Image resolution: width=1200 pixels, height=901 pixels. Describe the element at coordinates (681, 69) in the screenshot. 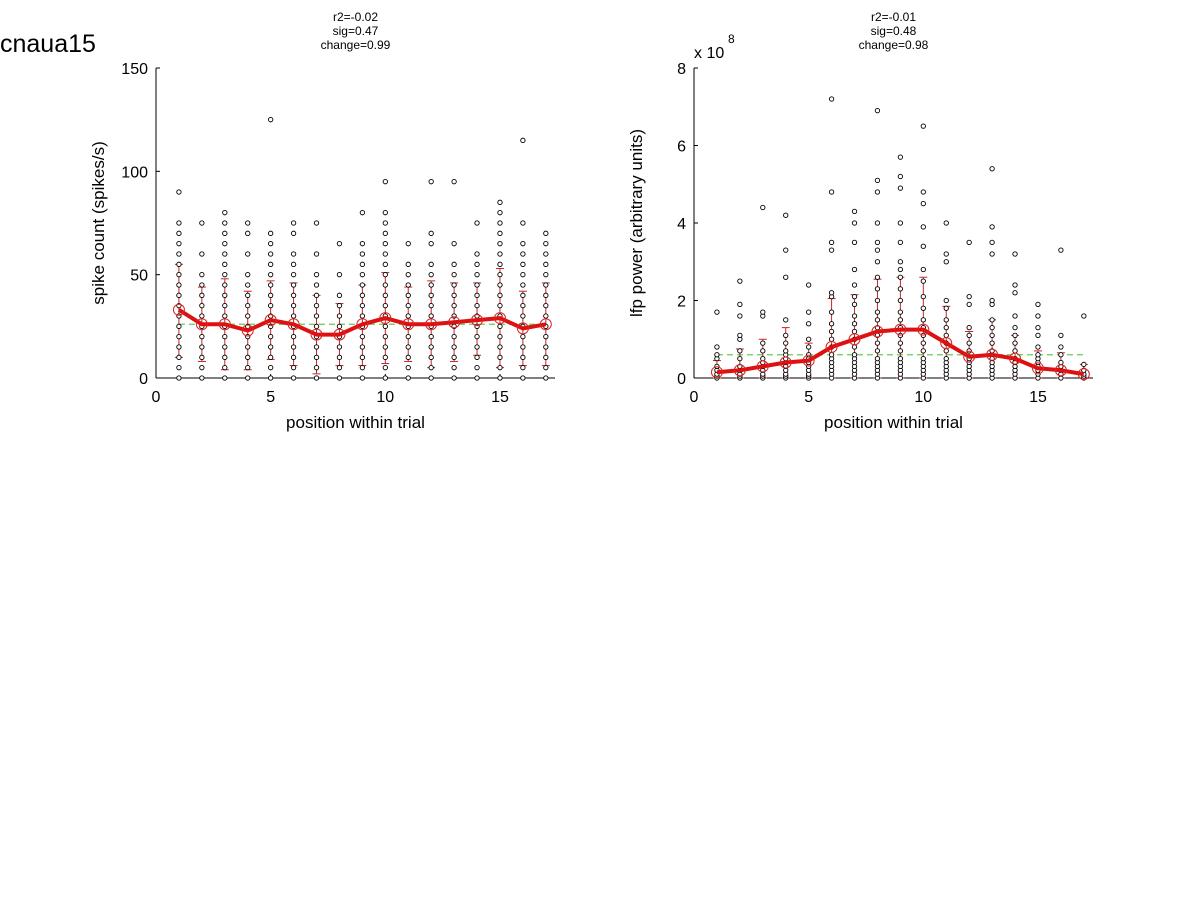

I see `y-tick-label: 8` at that location.